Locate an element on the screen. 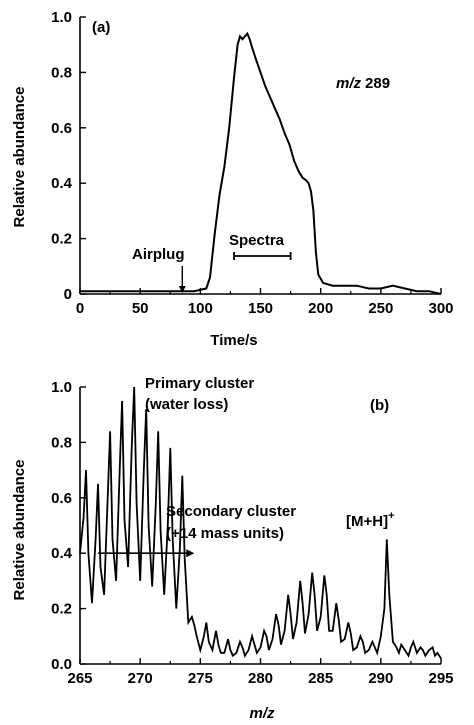 The image size is (474, 725). x-tick-label: 100 is located at coordinates (200, 308).